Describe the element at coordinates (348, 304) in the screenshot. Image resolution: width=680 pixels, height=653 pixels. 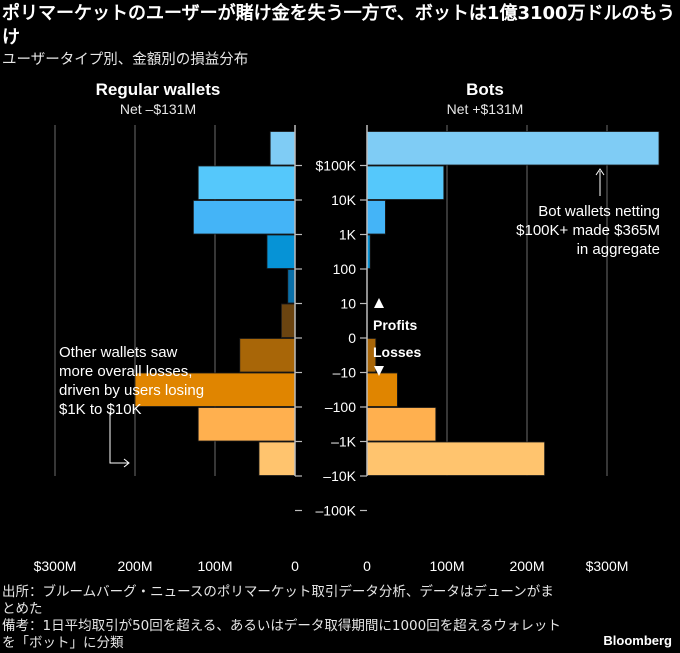
I see `y-tick-label: 10` at that location.